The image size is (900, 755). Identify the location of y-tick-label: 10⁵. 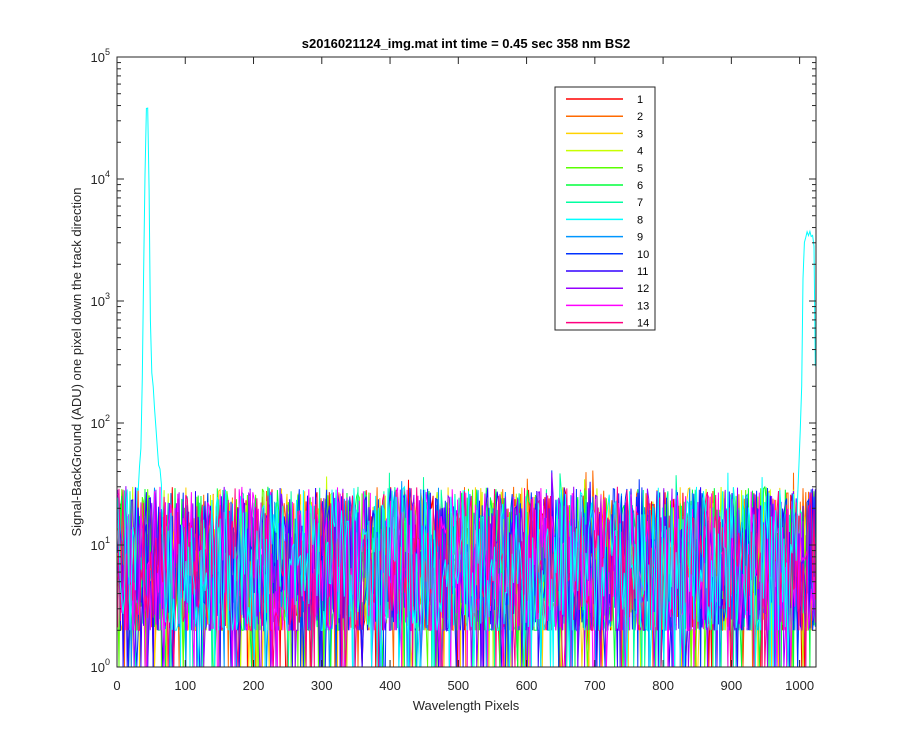
(100, 56).